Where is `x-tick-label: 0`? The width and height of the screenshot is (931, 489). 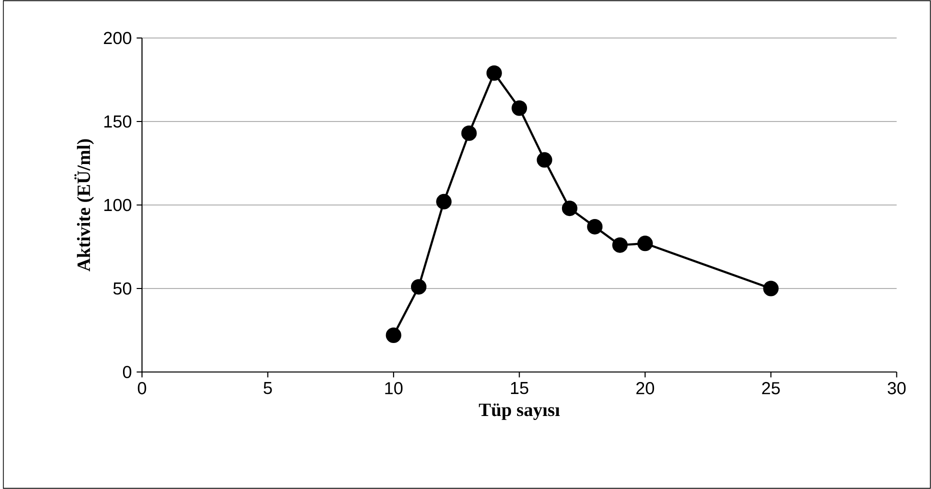
x-tick-label: 0 is located at coordinates (142, 388).